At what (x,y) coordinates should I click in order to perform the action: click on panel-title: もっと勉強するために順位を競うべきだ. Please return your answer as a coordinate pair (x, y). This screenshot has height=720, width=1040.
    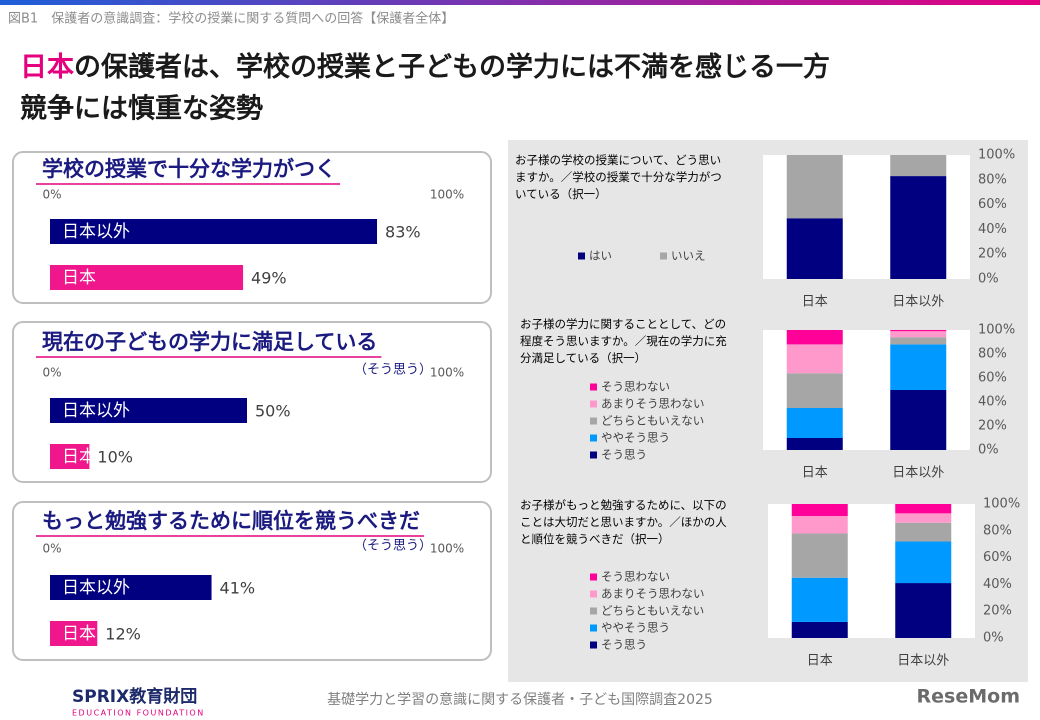
    Looking at the image, I should click on (231, 521).